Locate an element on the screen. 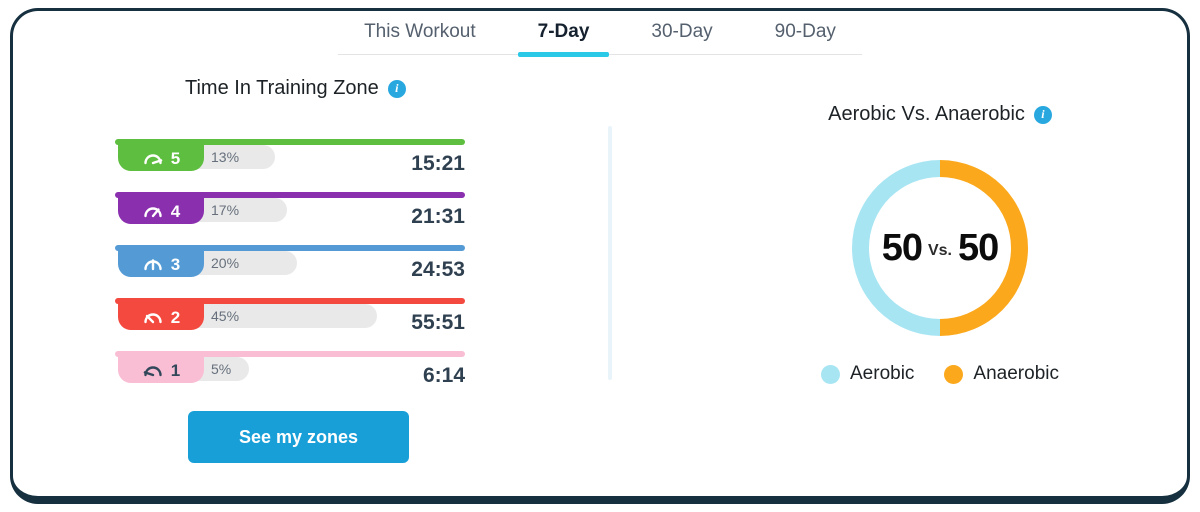 Image resolution: width=1200 pixels, height=512 pixels. training-zone-title-row: Time In Training Zone i is located at coordinates (295, 88).